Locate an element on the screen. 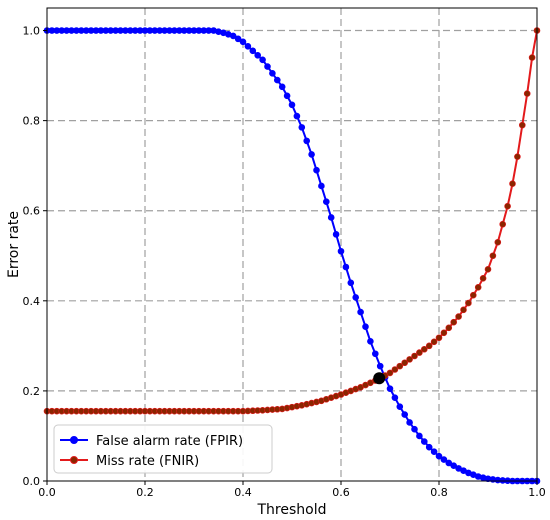 The height and width of the screenshot is (520, 550). legend-label-fpir: False alarm rate (FPIR) is located at coordinates (169, 441).